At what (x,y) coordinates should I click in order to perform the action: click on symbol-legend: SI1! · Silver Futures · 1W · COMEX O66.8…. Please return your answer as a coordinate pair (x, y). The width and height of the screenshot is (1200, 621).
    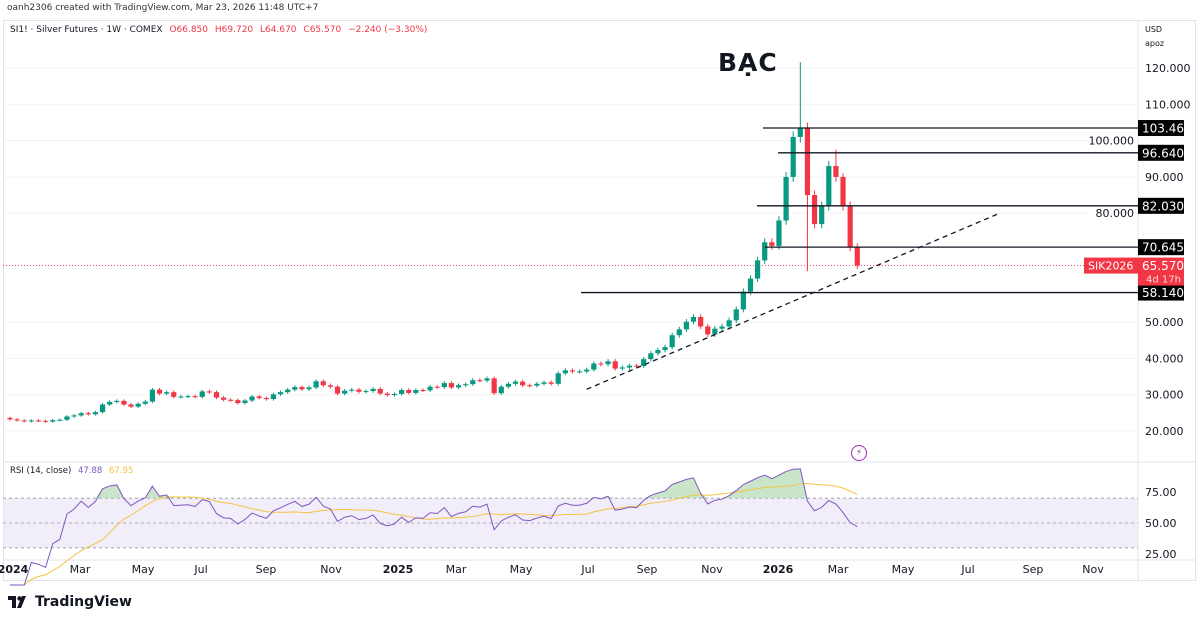
    Looking at the image, I should click on (218, 30).